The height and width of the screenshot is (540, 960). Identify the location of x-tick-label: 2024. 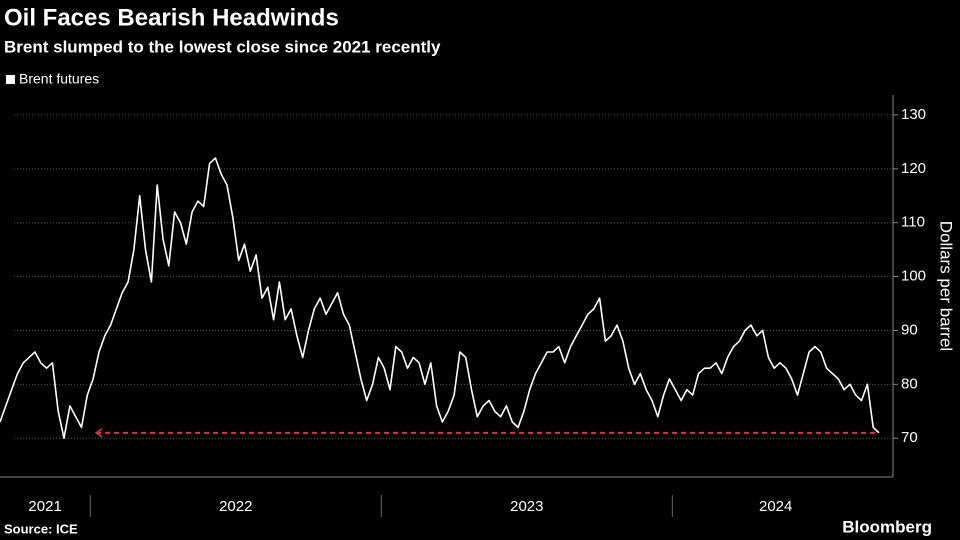
(775, 506).